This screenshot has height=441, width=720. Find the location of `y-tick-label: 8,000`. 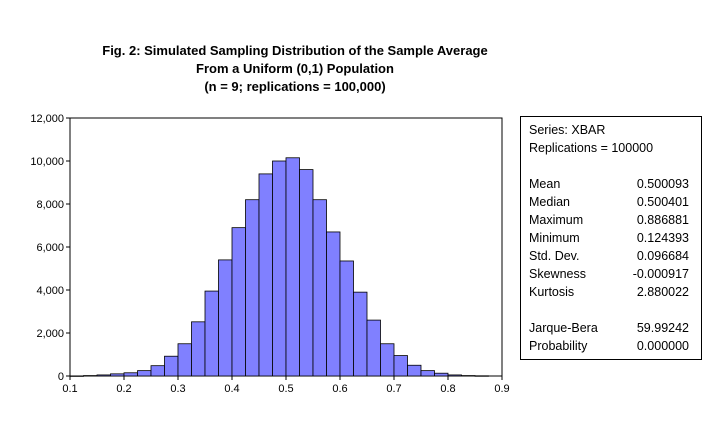

y-tick-label: 8,000 is located at coordinates (50, 205).